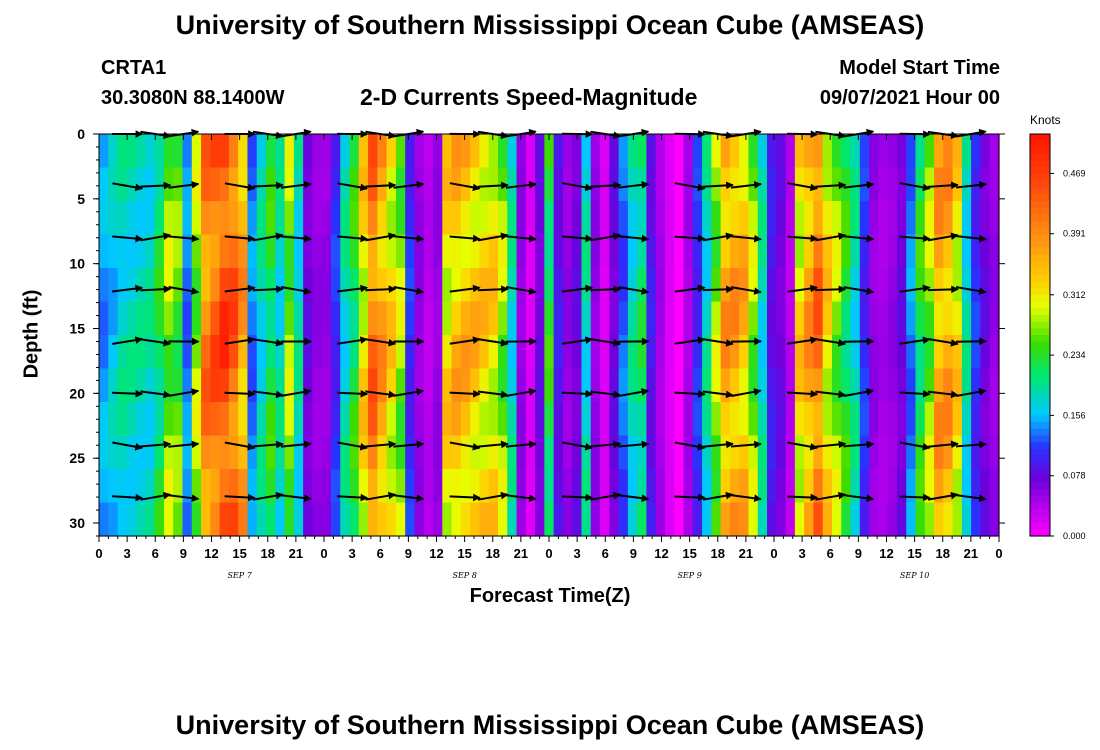  Describe the element at coordinates (77, 458) in the screenshot. I see `y-tick-label: 25` at that location.